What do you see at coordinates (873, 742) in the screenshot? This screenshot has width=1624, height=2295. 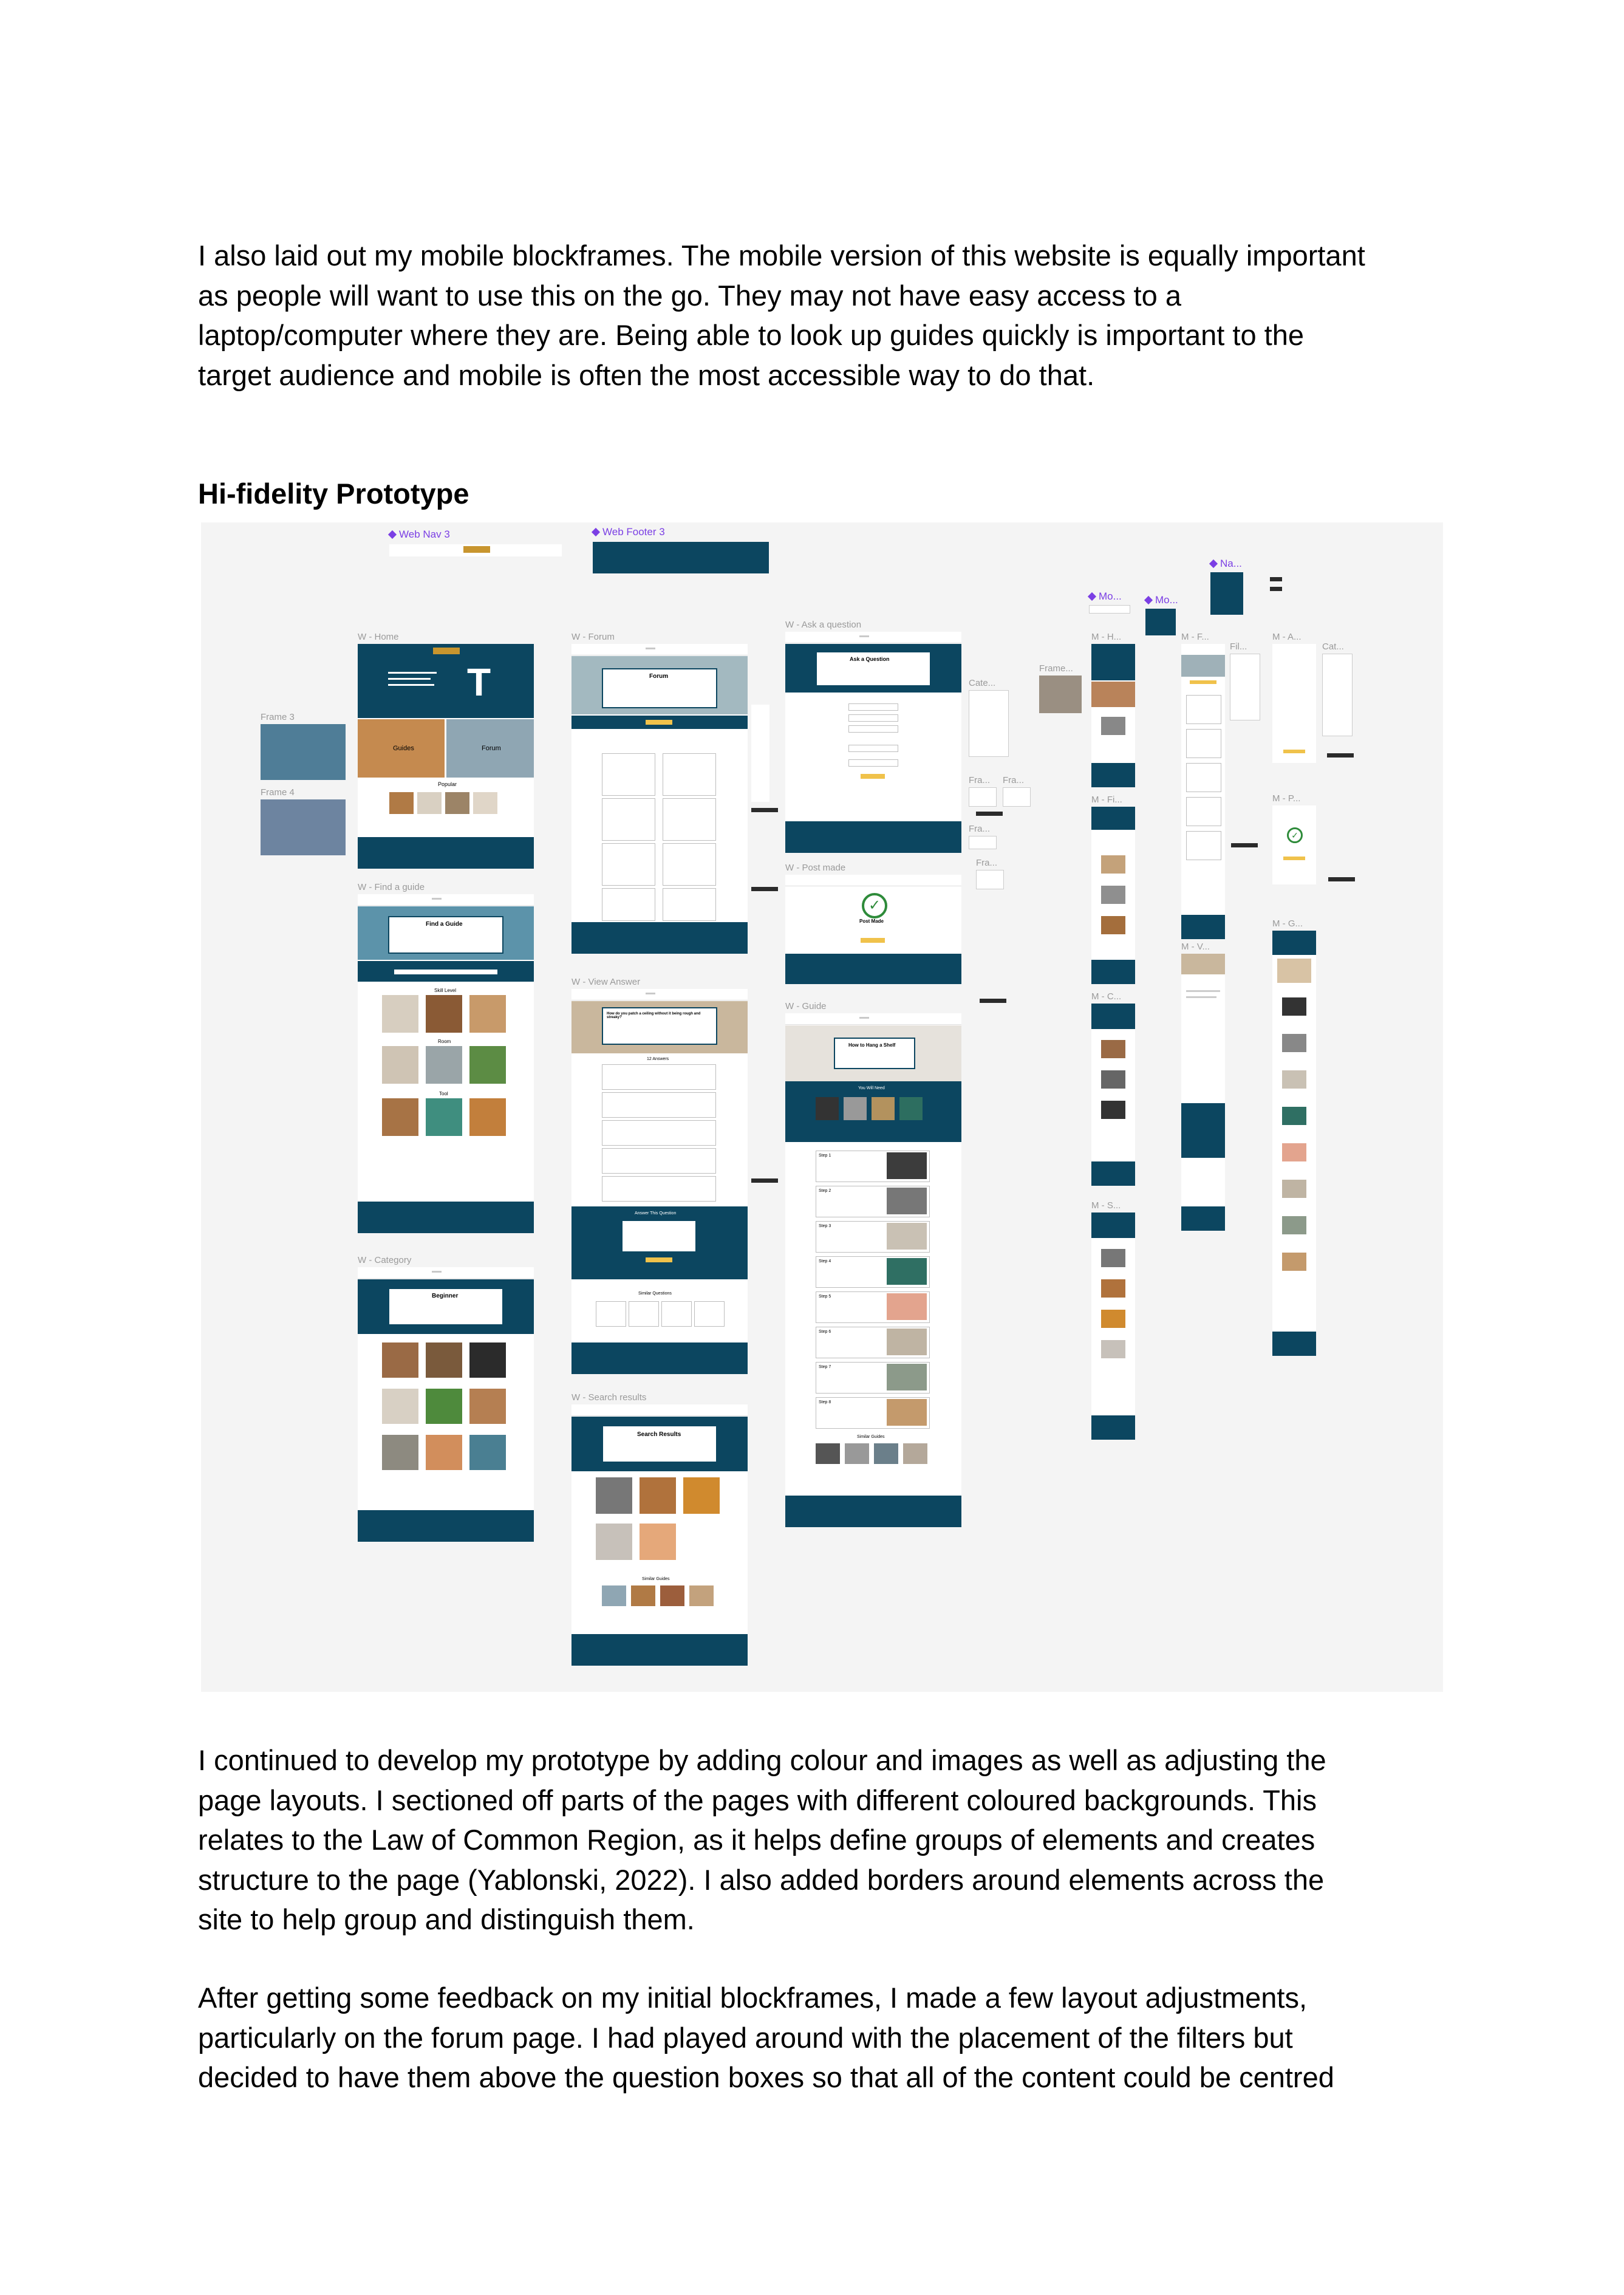 I see `frame-ask-question: Ask a Question` at bounding box center [873, 742].